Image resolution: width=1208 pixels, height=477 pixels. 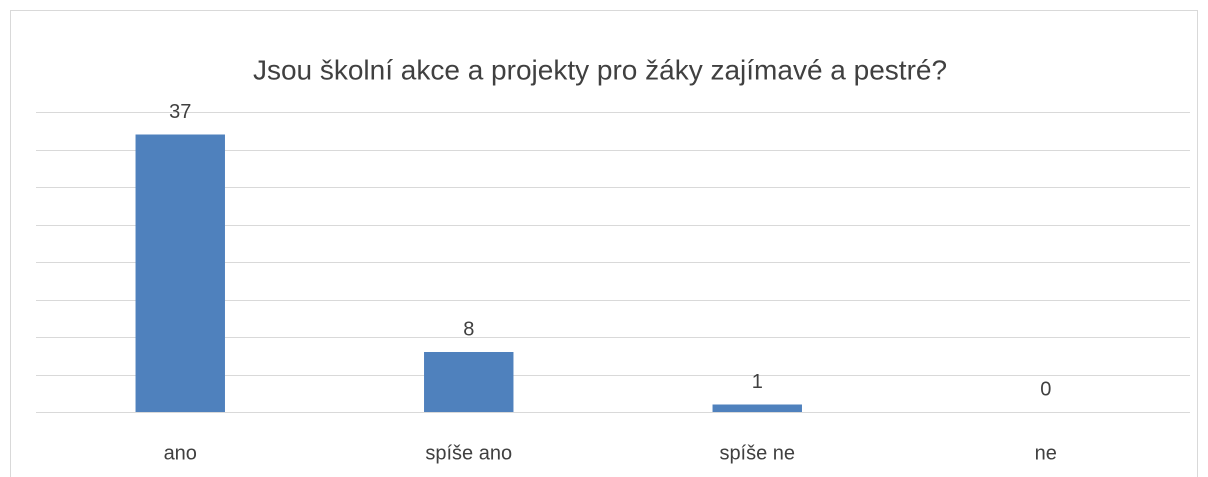 What do you see at coordinates (468, 329) in the screenshot?
I see `data-label: 8` at bounding box center [468, 329].